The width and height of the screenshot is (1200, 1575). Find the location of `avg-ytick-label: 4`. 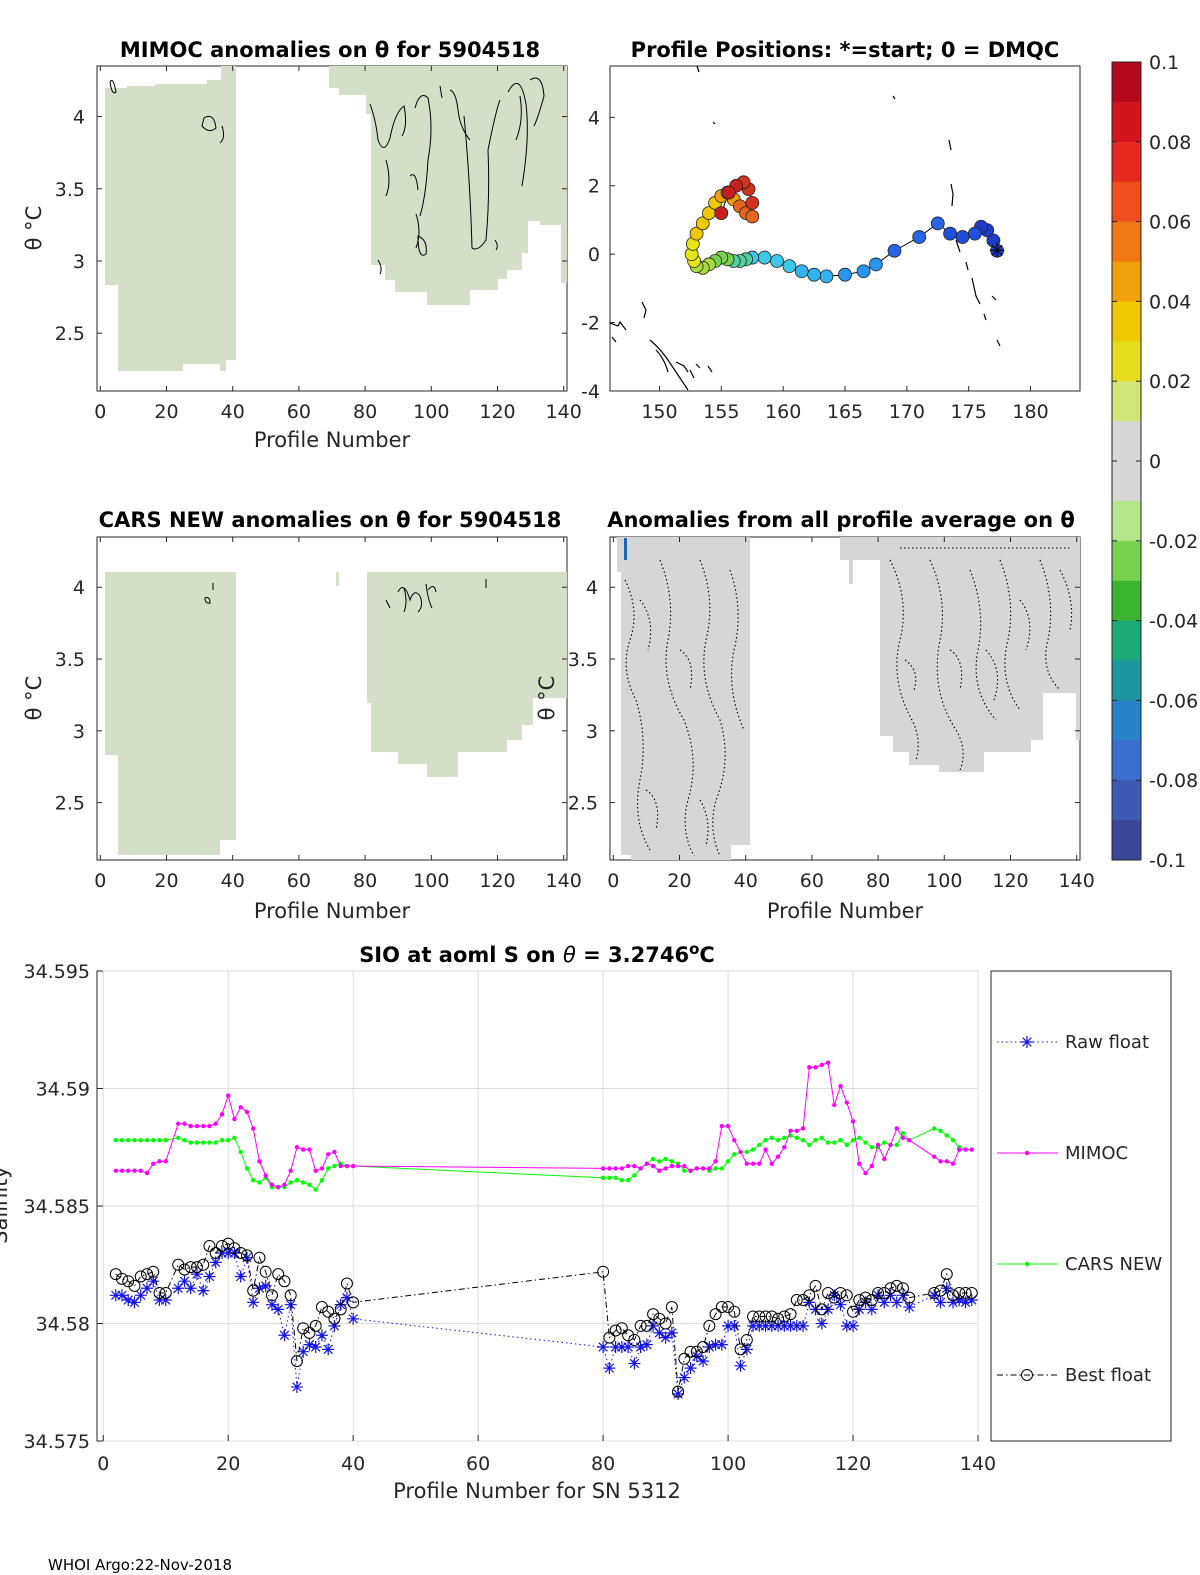

avg-ytick-label: 4 is located at coordinates (592, 588).